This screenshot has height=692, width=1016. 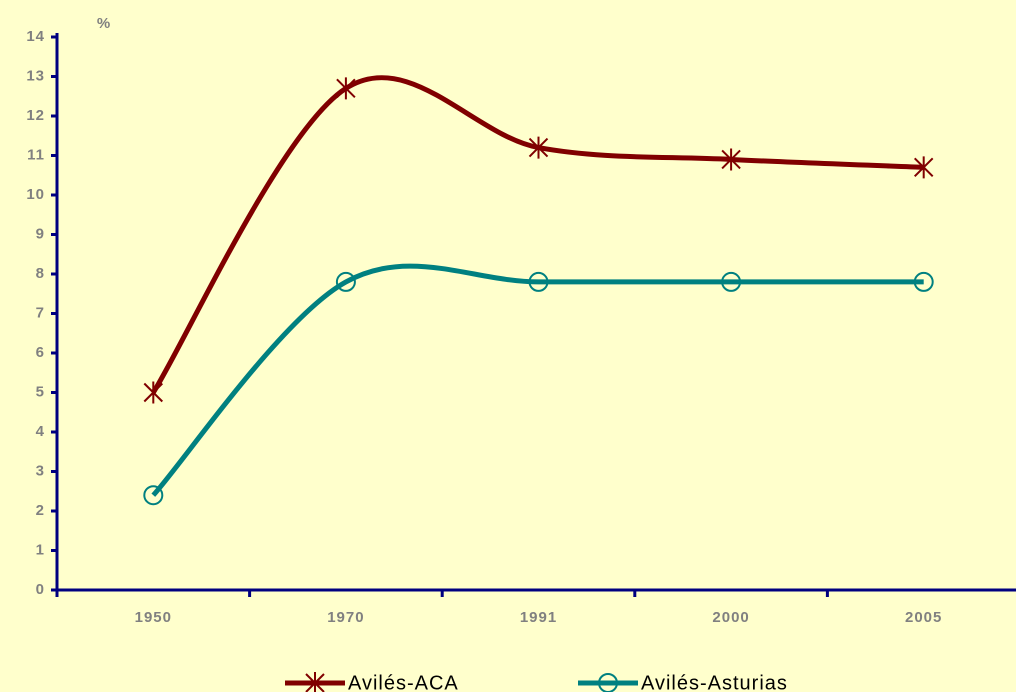 I want to click on y-tick-label: 7, so click(x=40, y=312).